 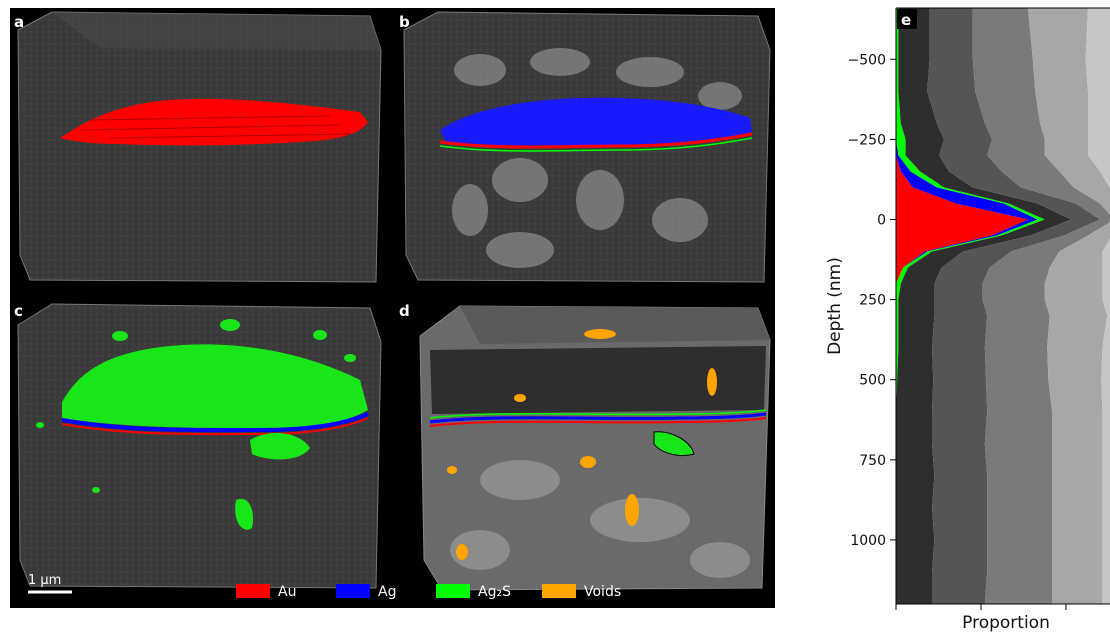 I want to click on y-axis-label: Depth (nm), so click(x=835, y=306).